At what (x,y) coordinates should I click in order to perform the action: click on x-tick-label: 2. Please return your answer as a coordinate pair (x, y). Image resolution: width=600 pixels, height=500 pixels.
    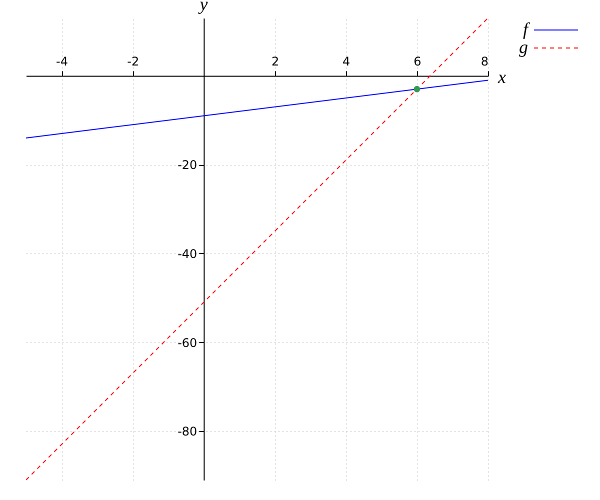
    Looking at the image, I should click on (275, 61).